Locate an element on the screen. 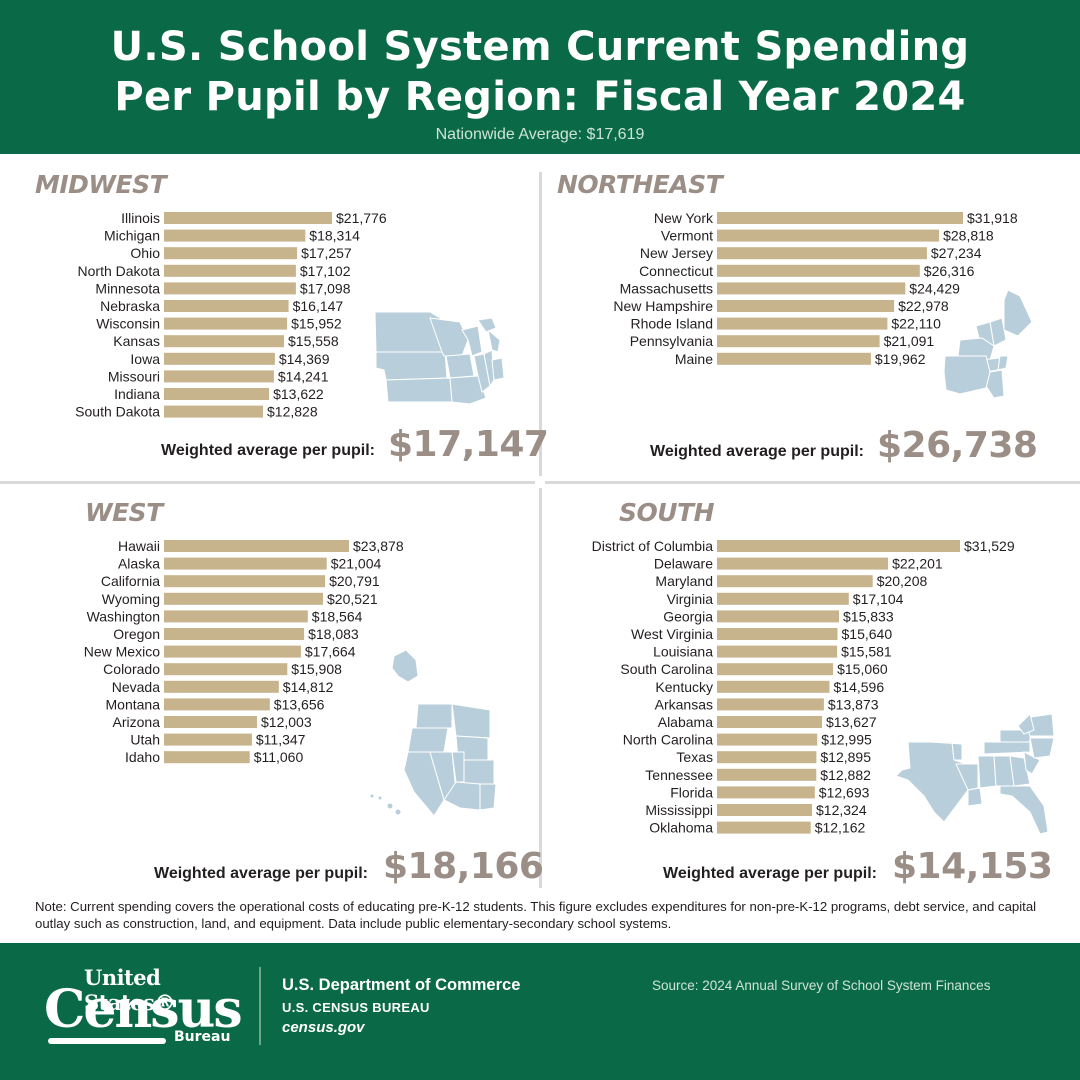 The width and height of the screenshot is (1080, 1080). northeast-value-label-massachusetts: $24,429 is located at coordinates (934, 288).